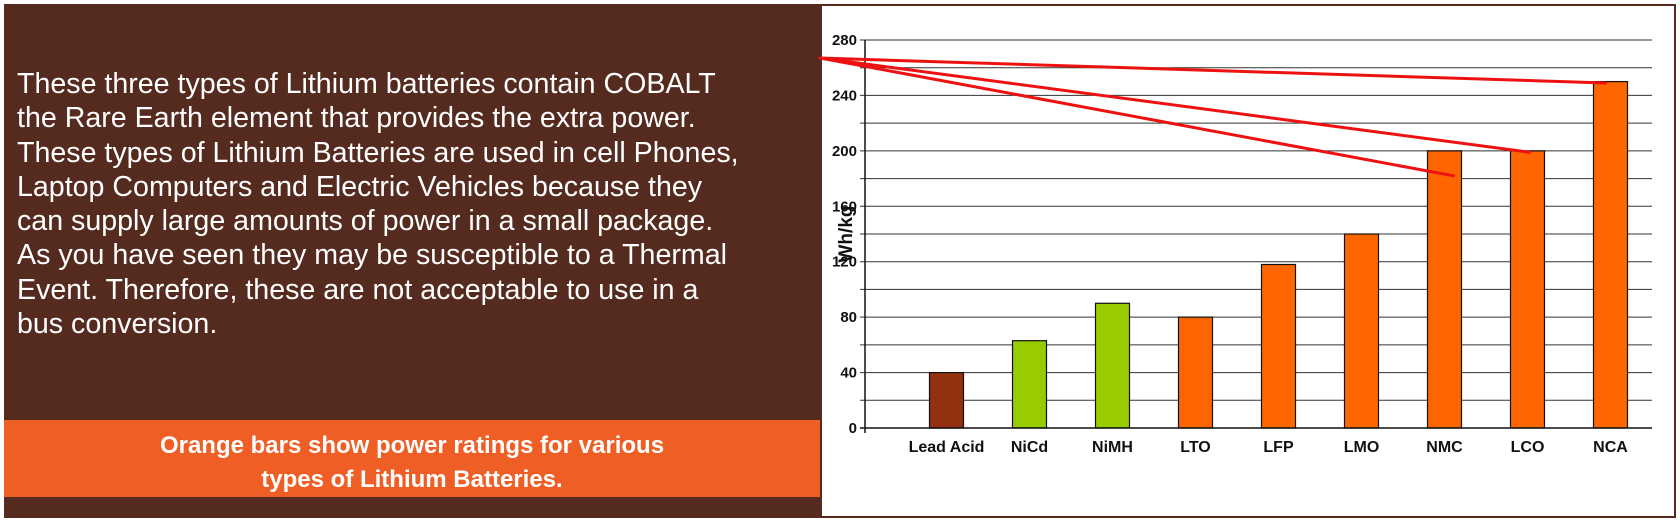 The height and width of the screenshot is (522, 1680). Describe the element at coordinates (844, 262) in the screenshot. I see `y-tick-label: 120` at that location.